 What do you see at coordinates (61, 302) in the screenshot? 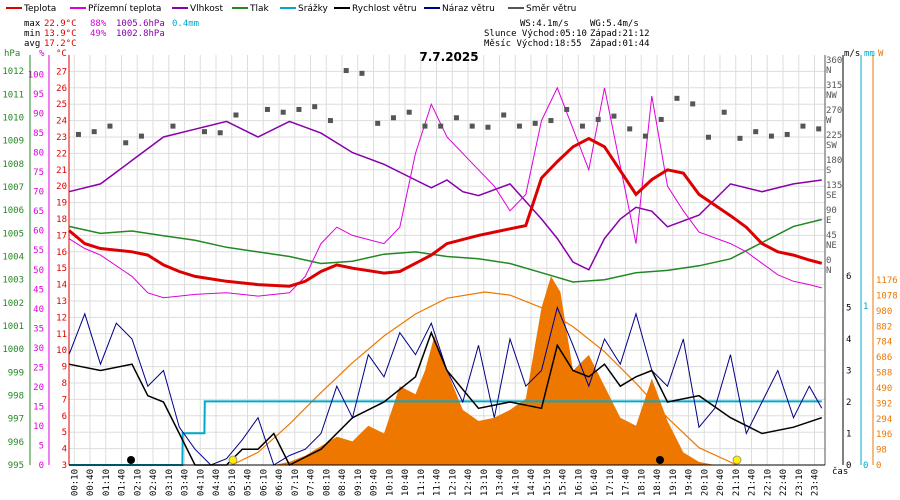
I see `temp-tick-label: 13` at bounding box center [61, 302].